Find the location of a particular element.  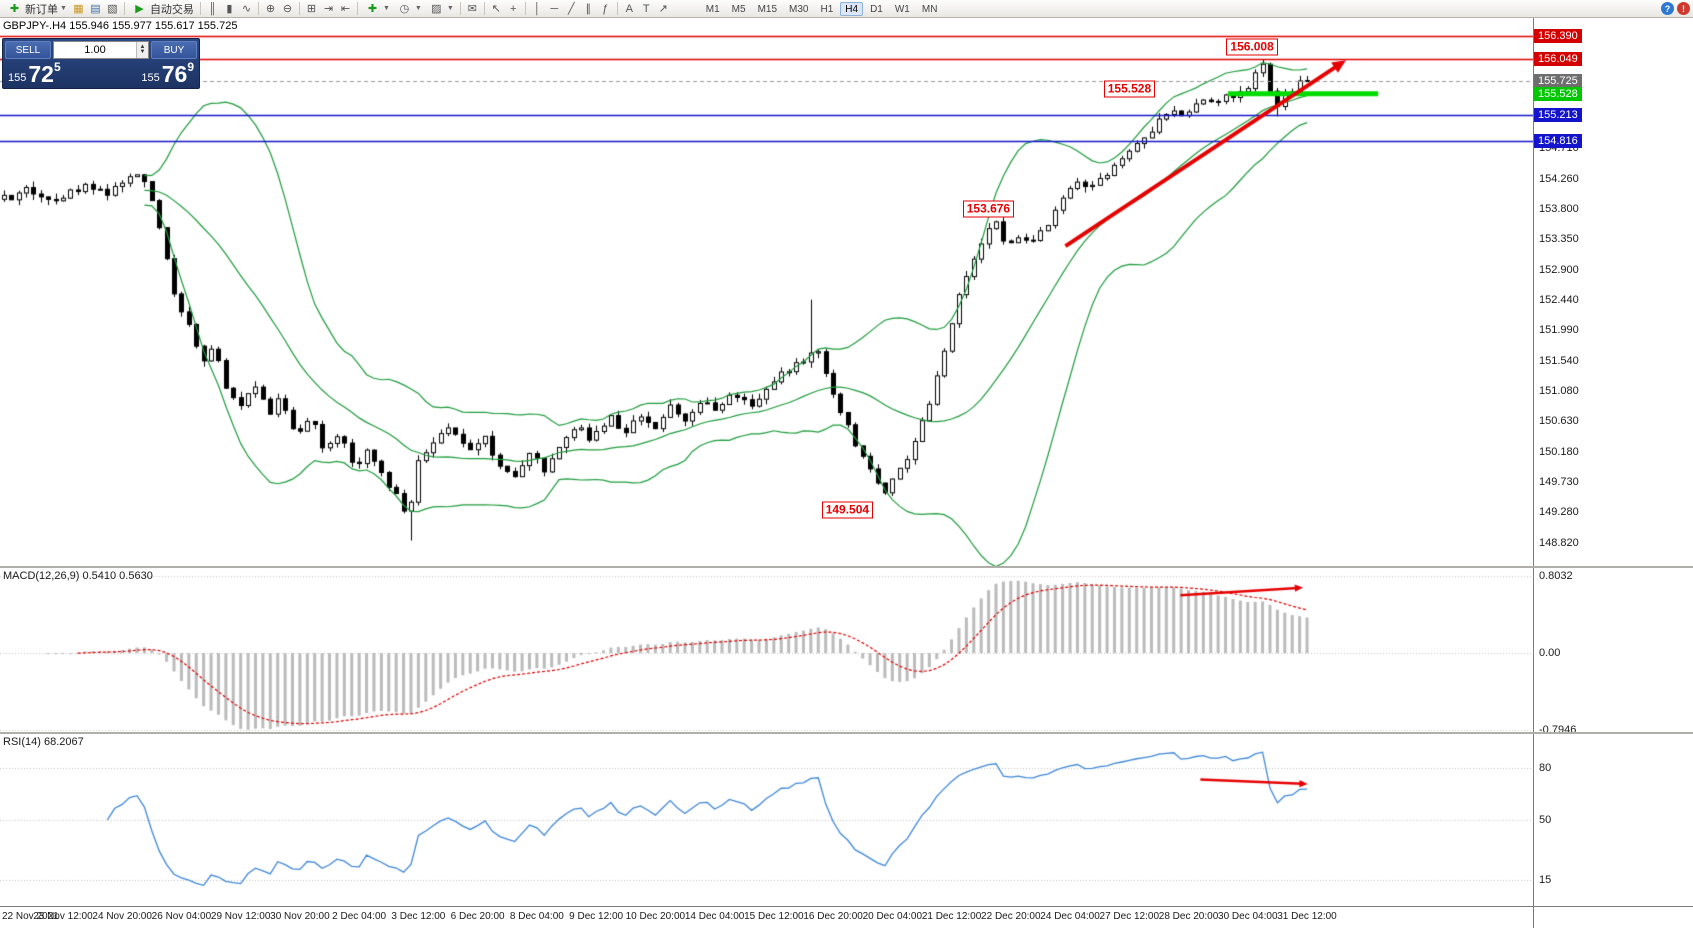

text-icon: A is located at coordinates (629, 8).